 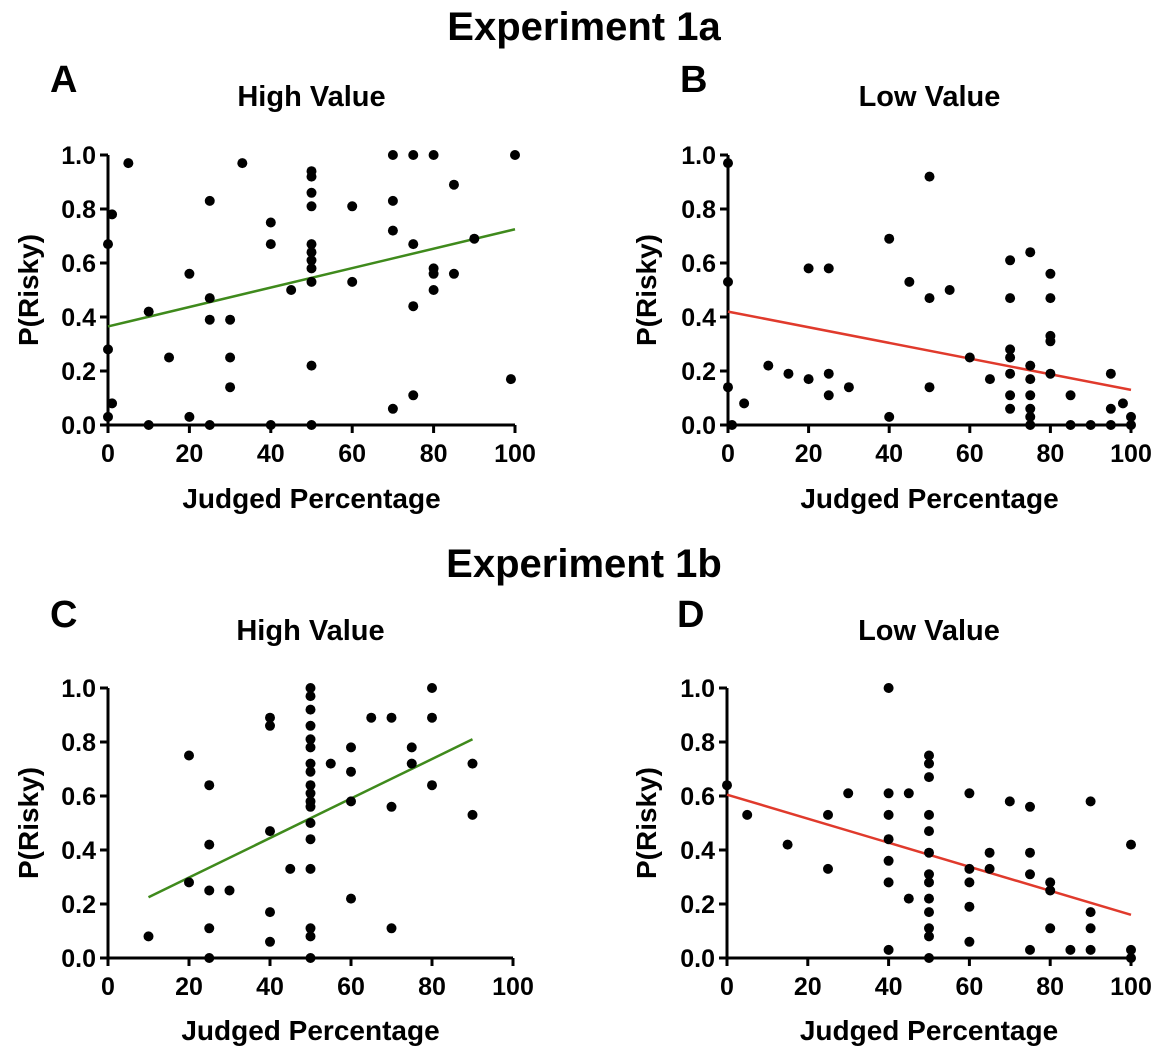 What do you see at coordinates (889, 987) in the screenshot?
I see `x-tick-label: 40` at bounding box center [889, 987].